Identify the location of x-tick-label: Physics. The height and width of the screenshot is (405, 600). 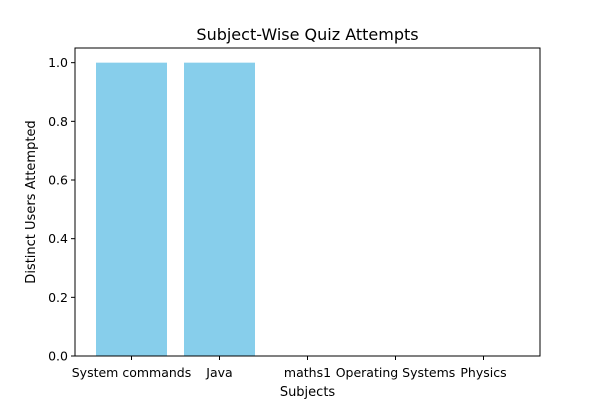
(483, 372).